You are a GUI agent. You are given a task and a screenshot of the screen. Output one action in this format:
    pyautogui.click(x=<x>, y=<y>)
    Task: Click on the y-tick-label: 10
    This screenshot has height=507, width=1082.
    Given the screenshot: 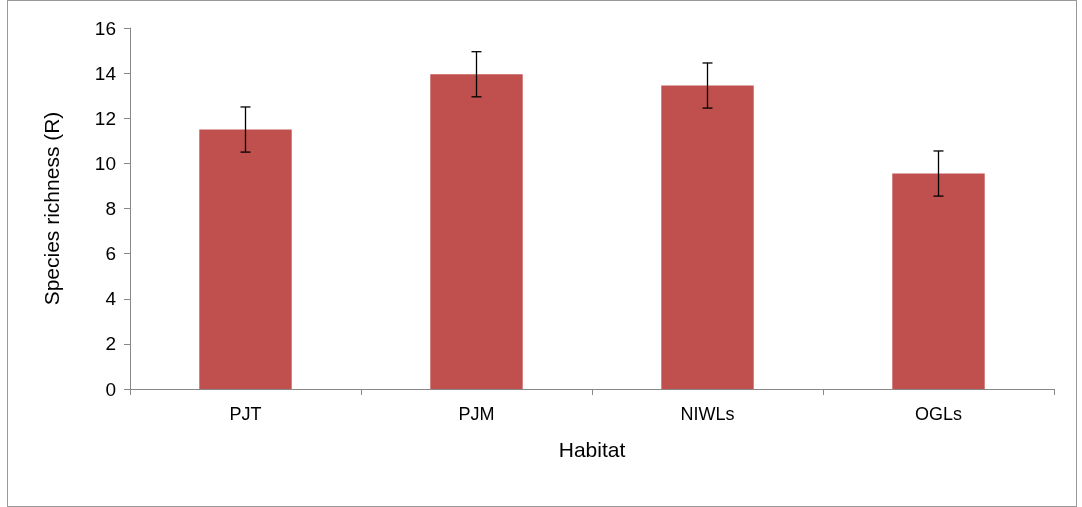 What is the action you would take?
    pyautogui.click(x=105, y=163)
    